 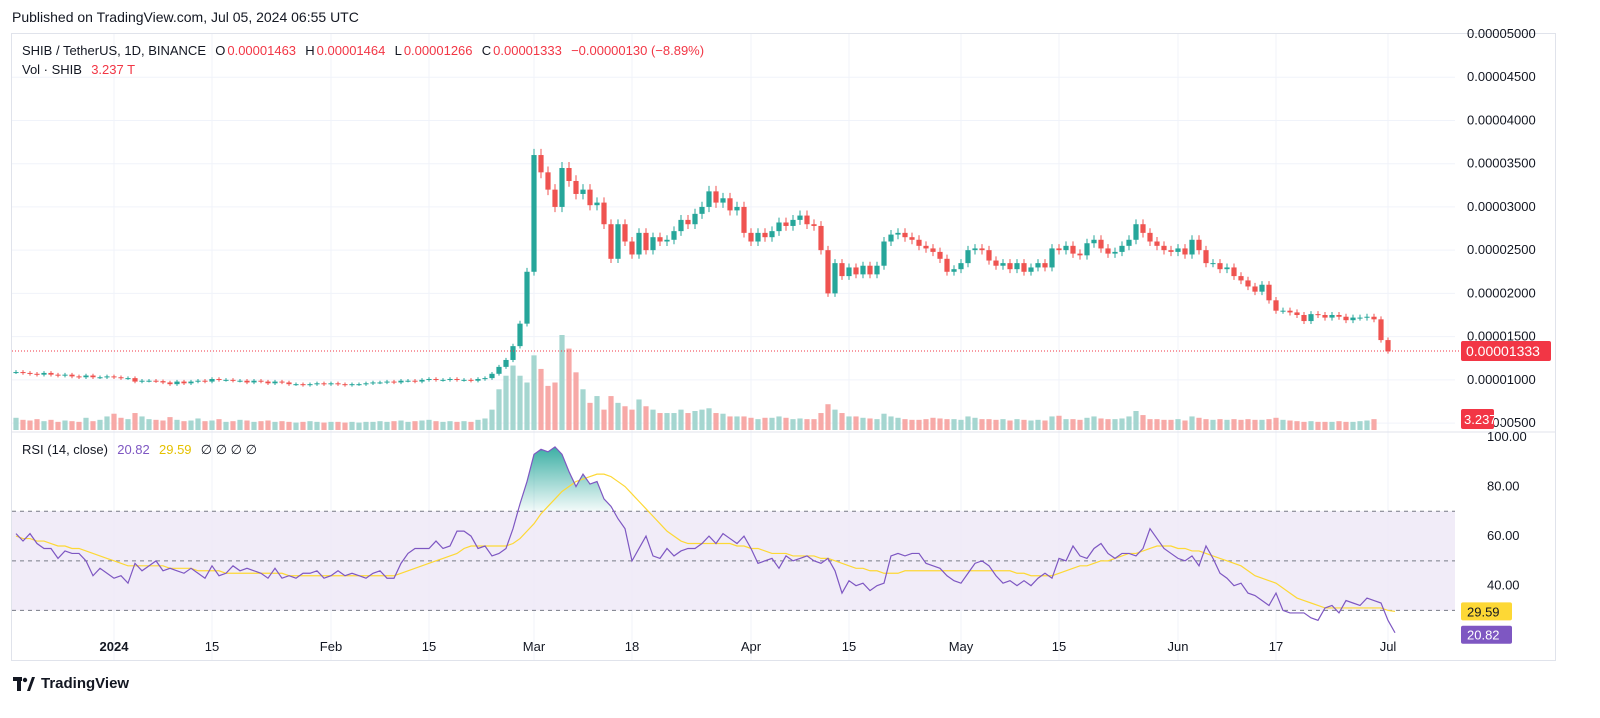 What do you see at coordinates (65, 449) in the screenshot?
I see `rsi-label: RSI (14, close)` at bounding box center [65, 449].